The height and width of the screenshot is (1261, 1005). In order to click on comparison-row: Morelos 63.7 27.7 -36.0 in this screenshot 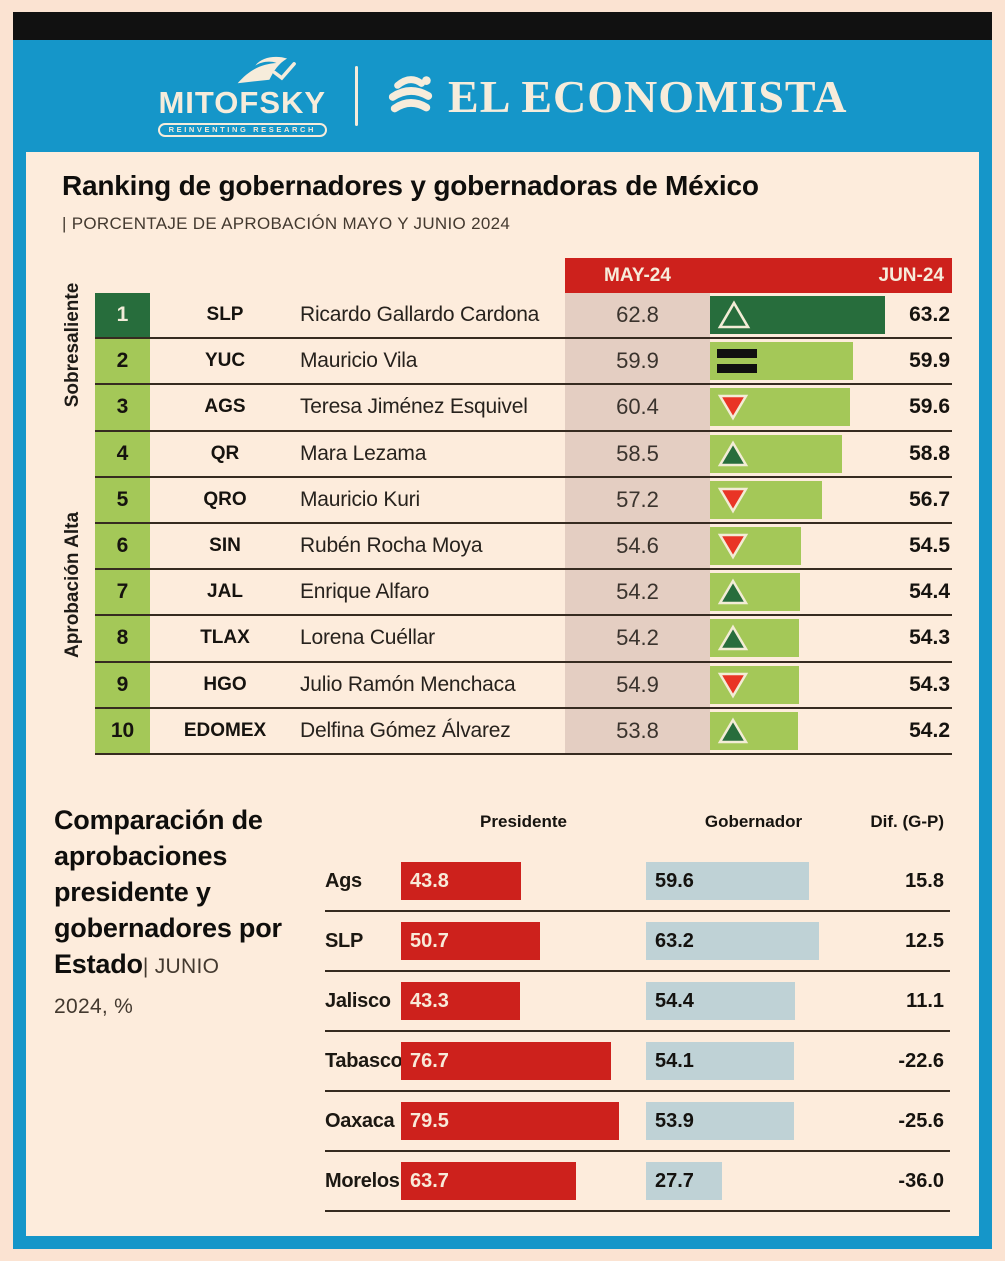, I will do `click(637, 1182)`.